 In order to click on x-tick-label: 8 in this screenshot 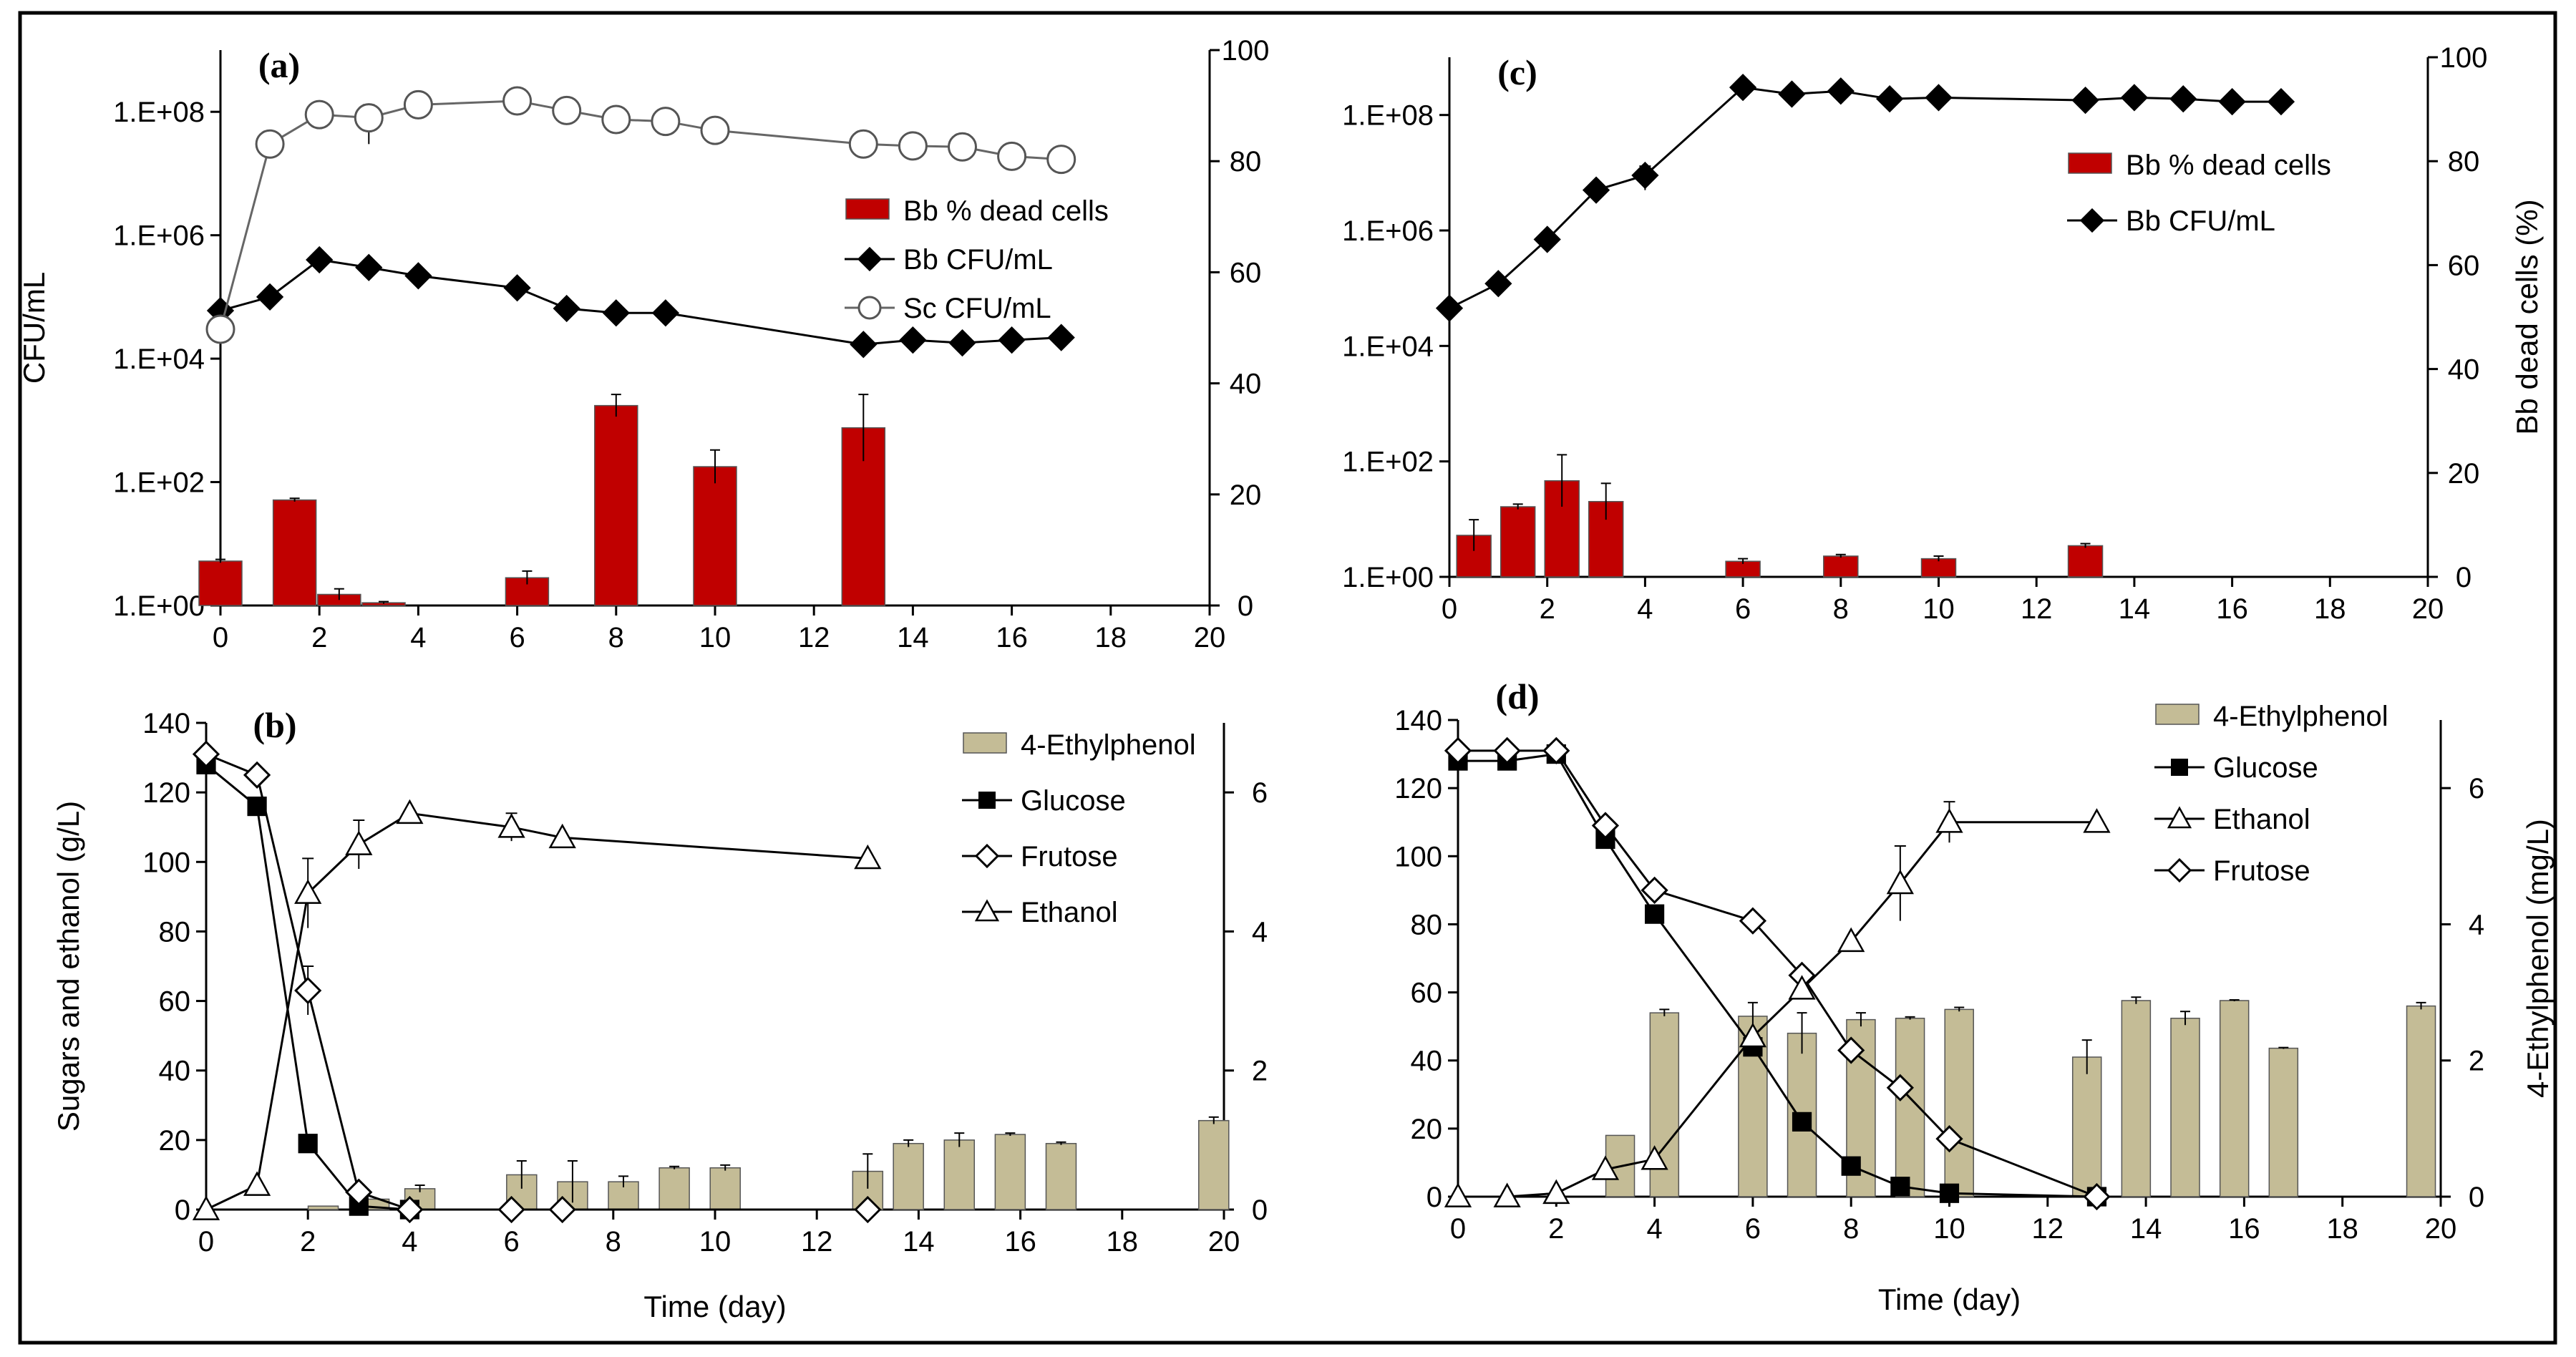, I will do `click(1851, 1229)`.